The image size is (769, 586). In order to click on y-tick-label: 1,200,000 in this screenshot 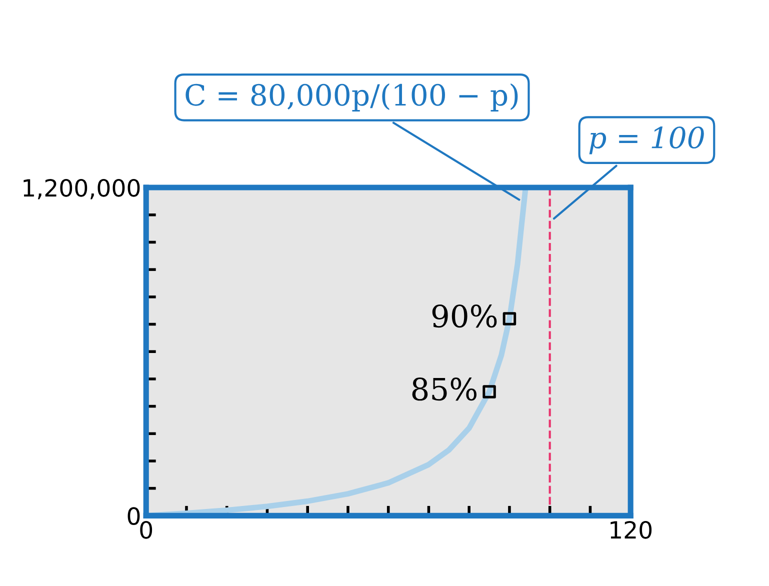, I will do `click(82, 189)`.